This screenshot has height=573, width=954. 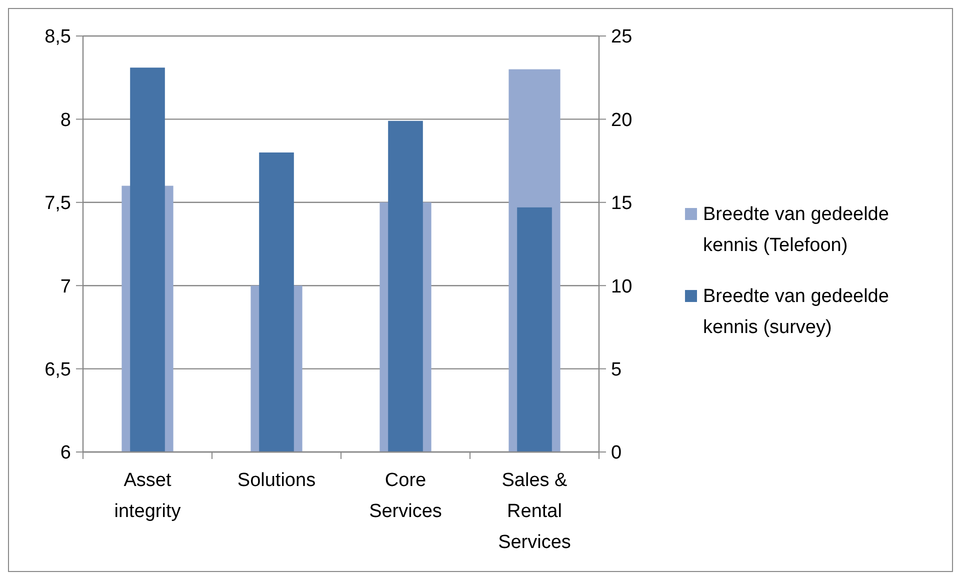 I want to click on y-tick-label: 6,5, so click(x=57, y=369).